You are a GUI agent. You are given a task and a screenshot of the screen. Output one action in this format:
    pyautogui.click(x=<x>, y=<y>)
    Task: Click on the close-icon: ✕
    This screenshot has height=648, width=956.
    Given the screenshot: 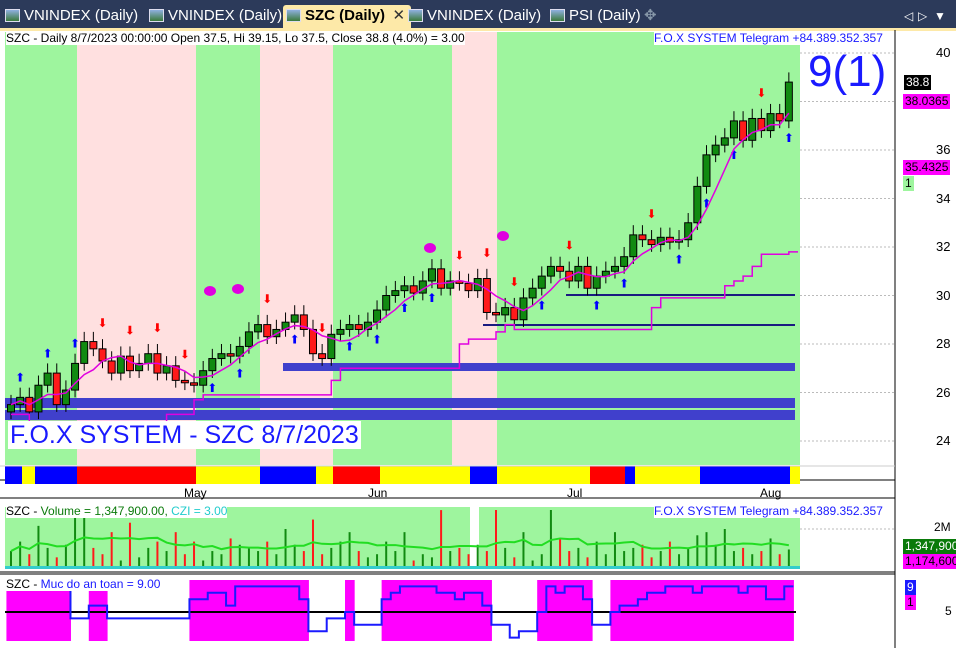 What is the action you would take?
    pyautogui.click(x=399, y=15)
    